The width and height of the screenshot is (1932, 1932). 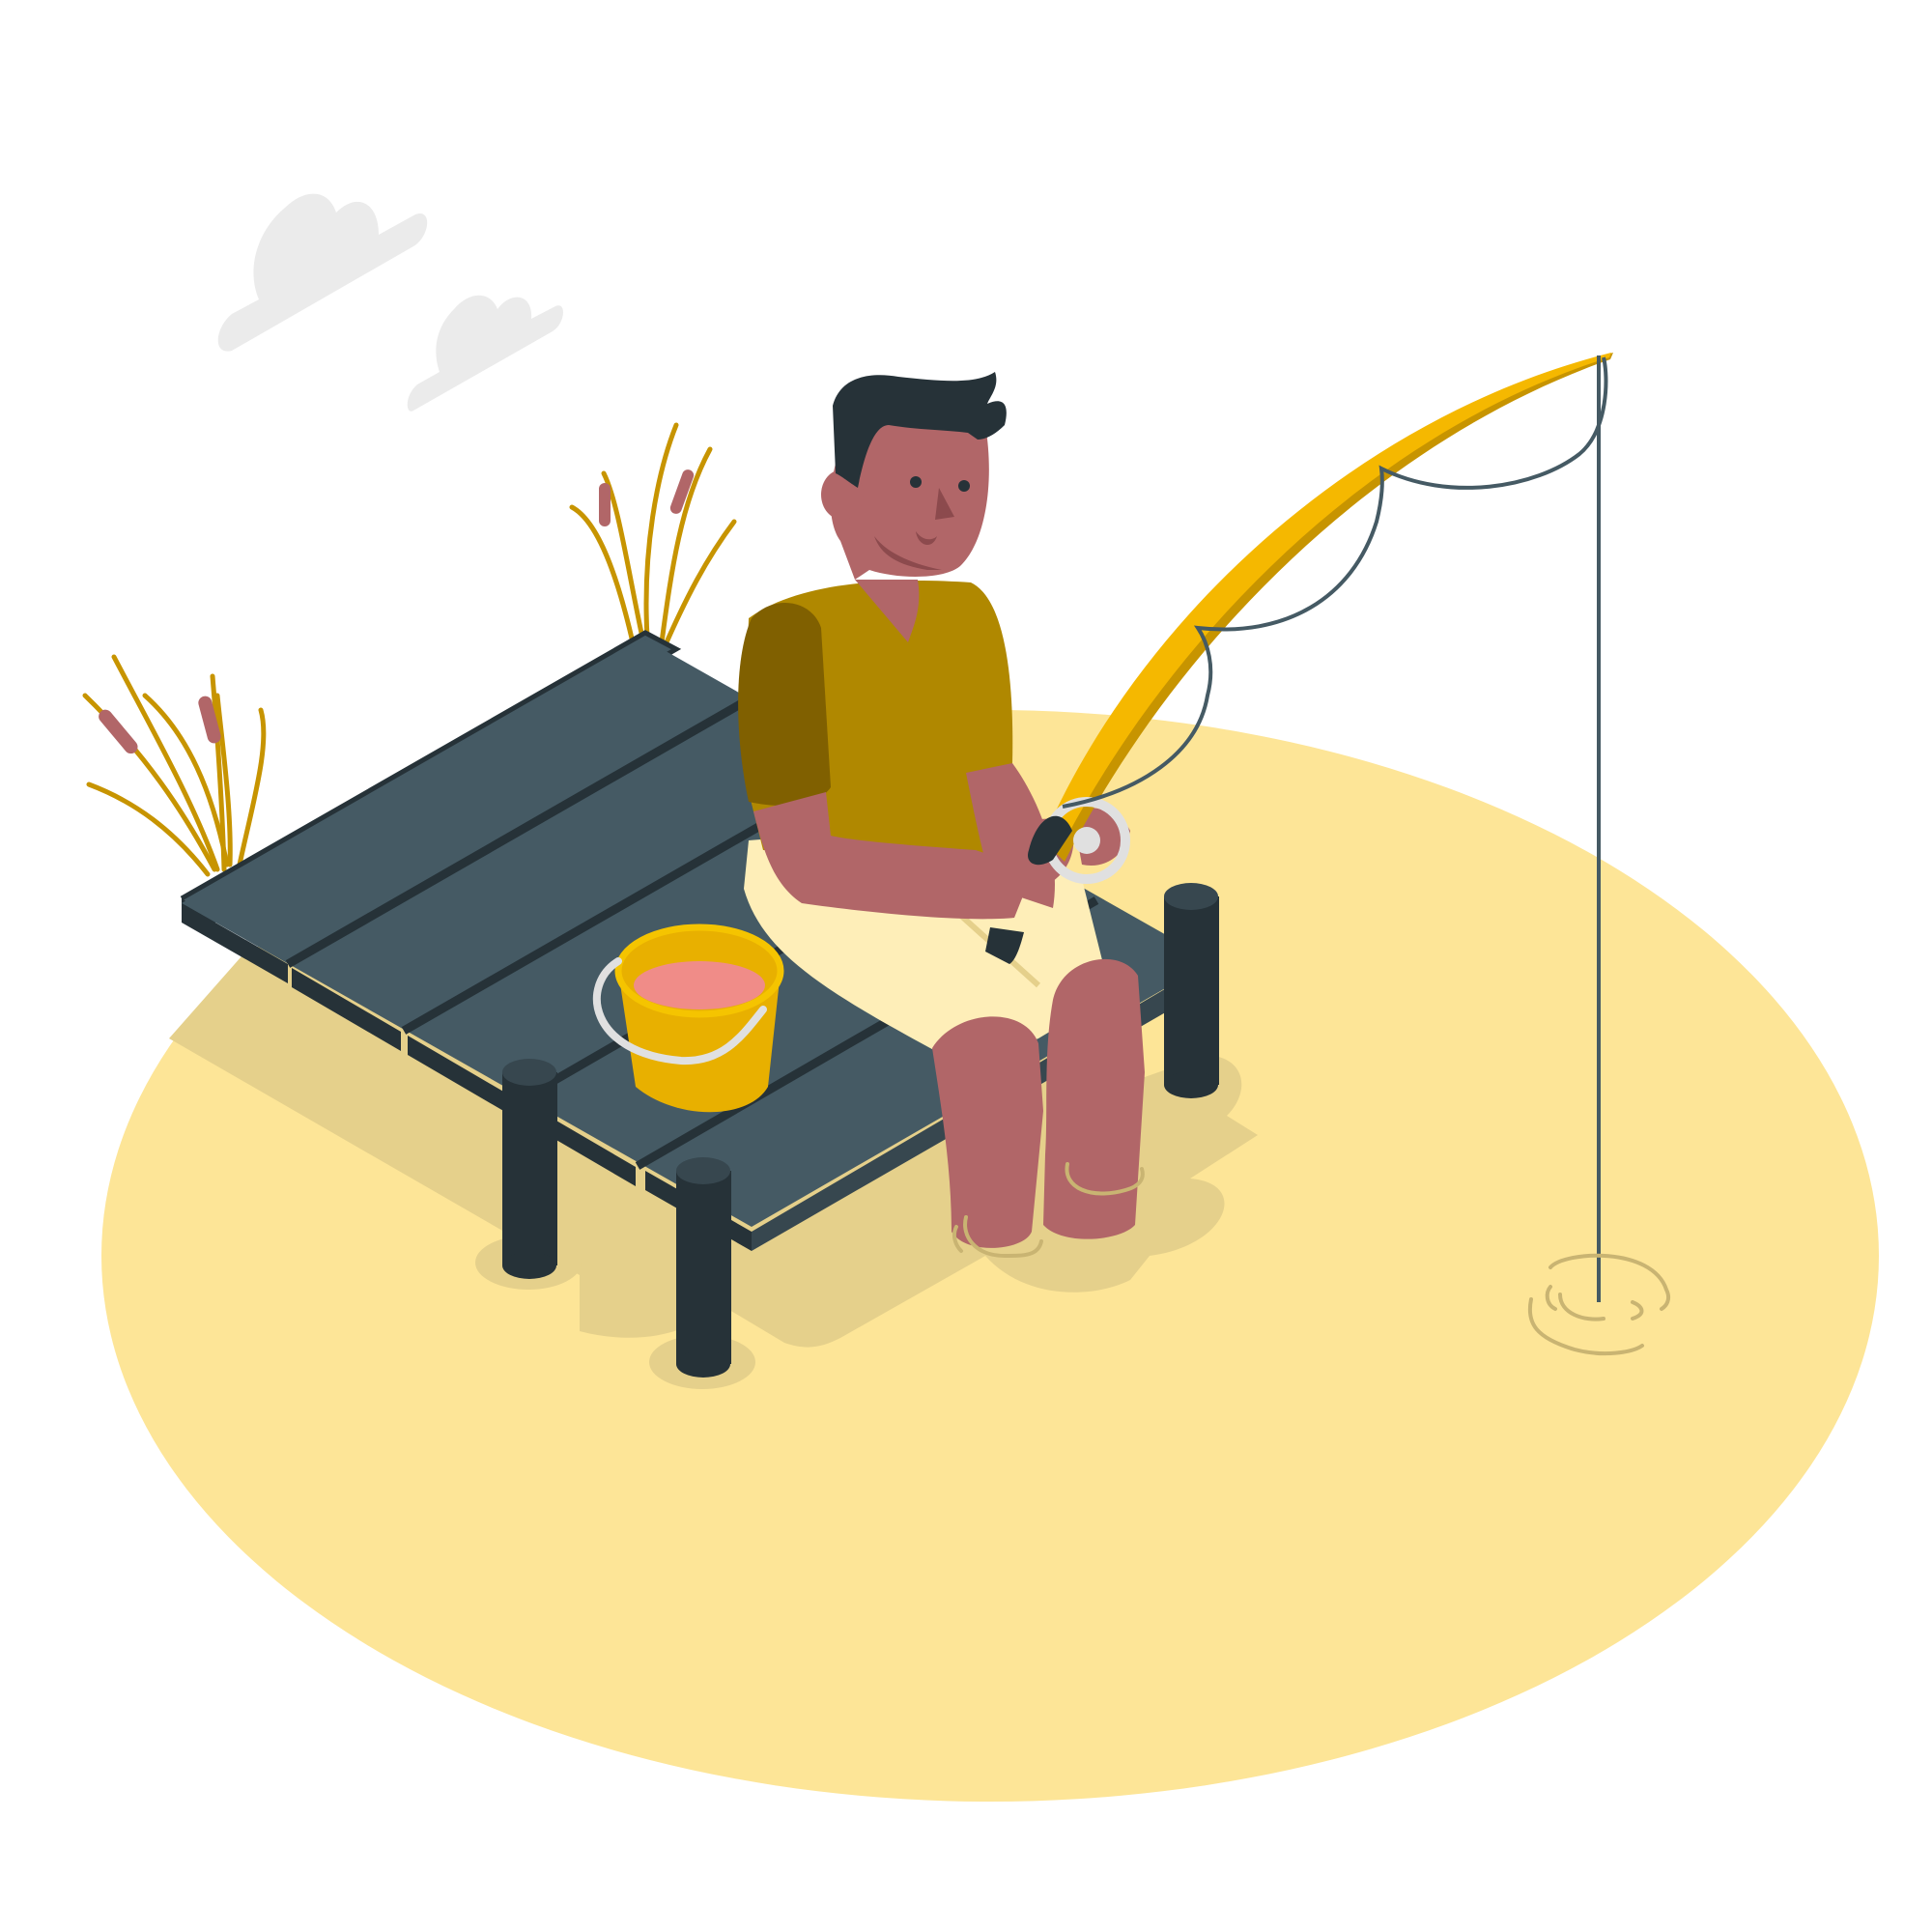 I want to click on bucket-water, so click(x=699, y=985).